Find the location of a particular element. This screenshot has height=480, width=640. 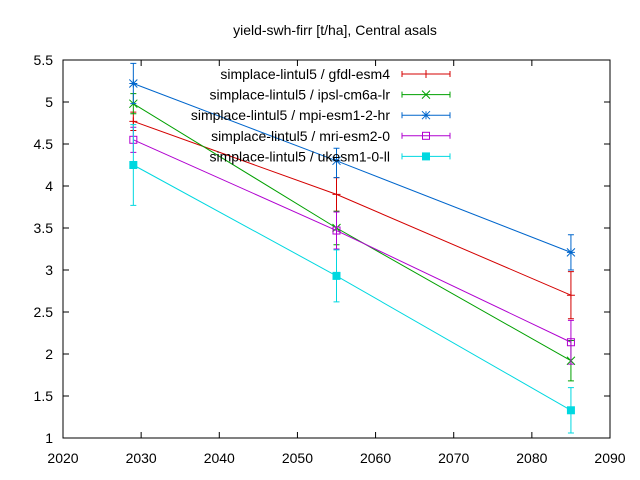

y-tick-label: 4.5 is located at coordinates (44, 144).